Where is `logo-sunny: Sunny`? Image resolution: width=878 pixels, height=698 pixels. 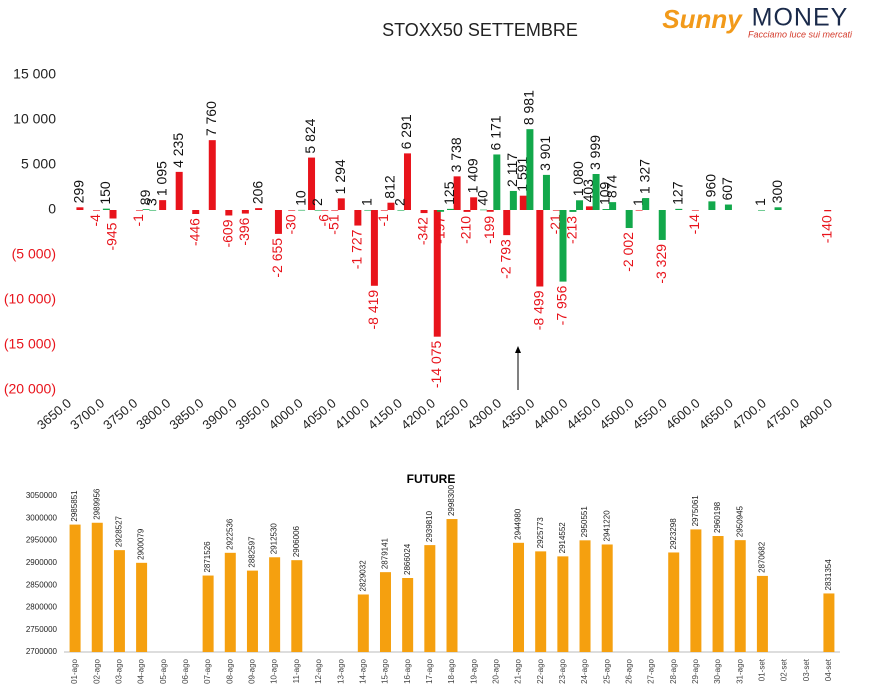
logo-sunny: Sunny is located at coordinates (702, 19).